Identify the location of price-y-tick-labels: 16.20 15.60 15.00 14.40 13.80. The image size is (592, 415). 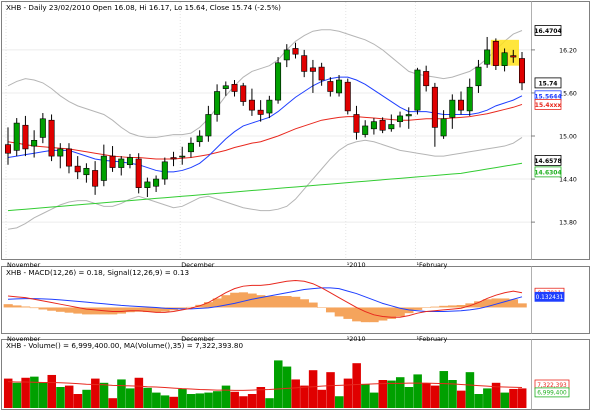
(554, 137).